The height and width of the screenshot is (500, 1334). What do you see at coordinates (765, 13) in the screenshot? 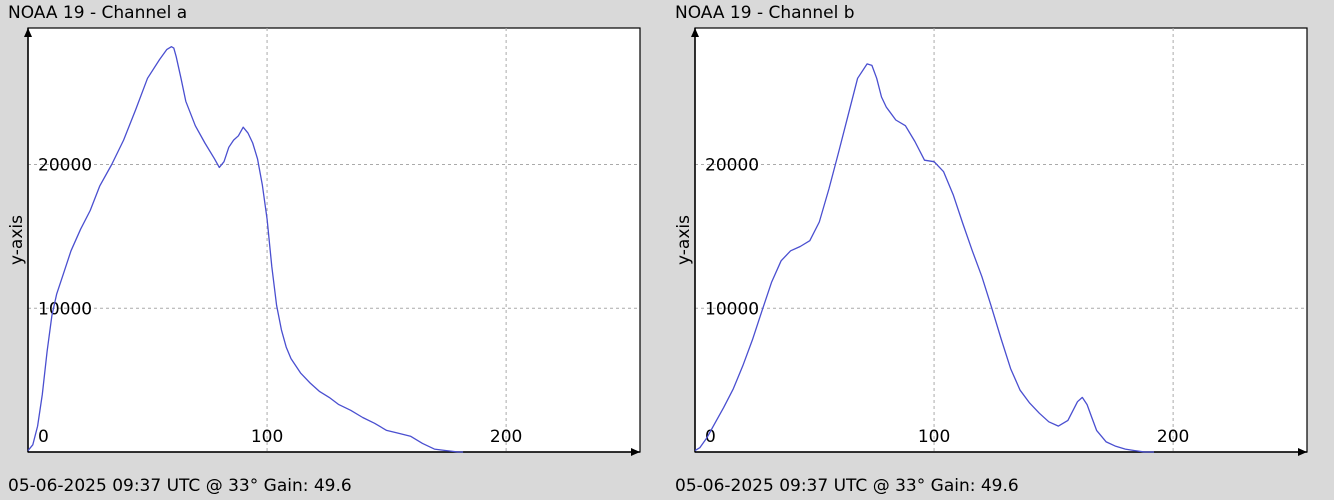
I see `chart-title: NOAA 19 - Channel b` at bounding box center [765, 13].